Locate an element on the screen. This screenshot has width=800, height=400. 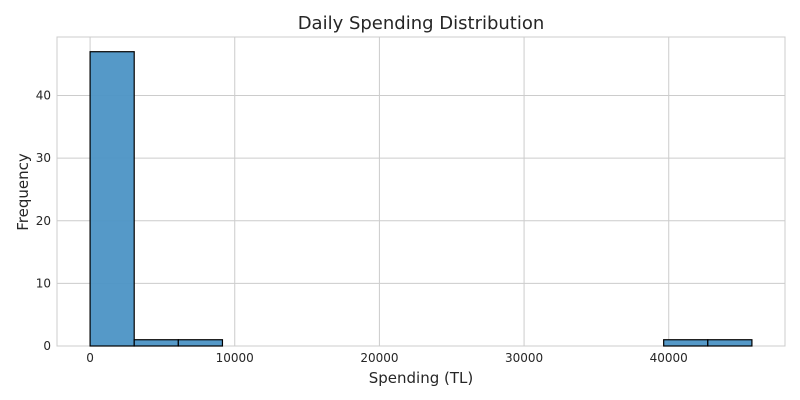
x-tick-label: 10000 is located at coordinates (235, 358).